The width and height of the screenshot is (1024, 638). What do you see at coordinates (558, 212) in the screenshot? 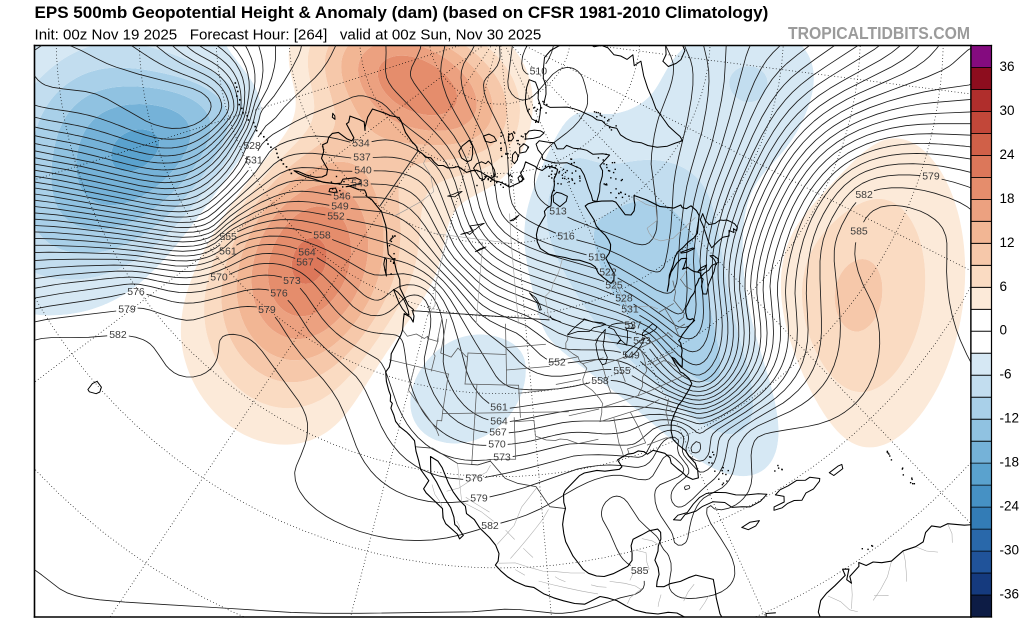
I see `svg-text: 513` at bounding box center [558, 212].